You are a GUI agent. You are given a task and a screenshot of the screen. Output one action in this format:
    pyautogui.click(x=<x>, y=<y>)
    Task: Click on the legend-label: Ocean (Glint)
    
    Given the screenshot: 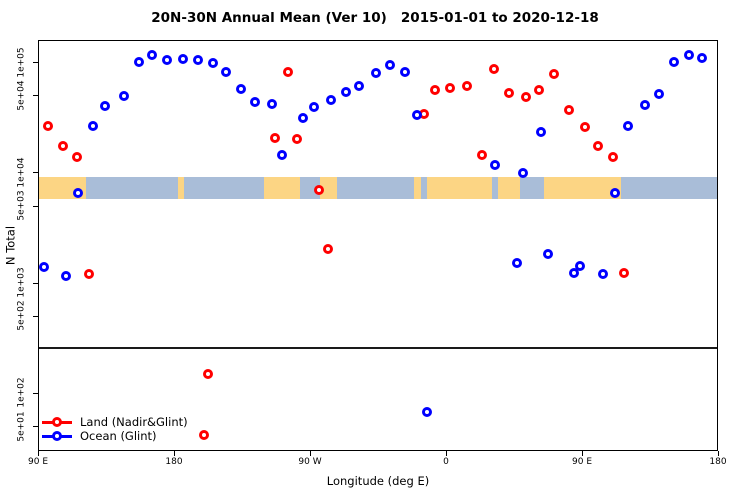 What is the action you would take?
    pyautogui.click(x=118, y=436)
    